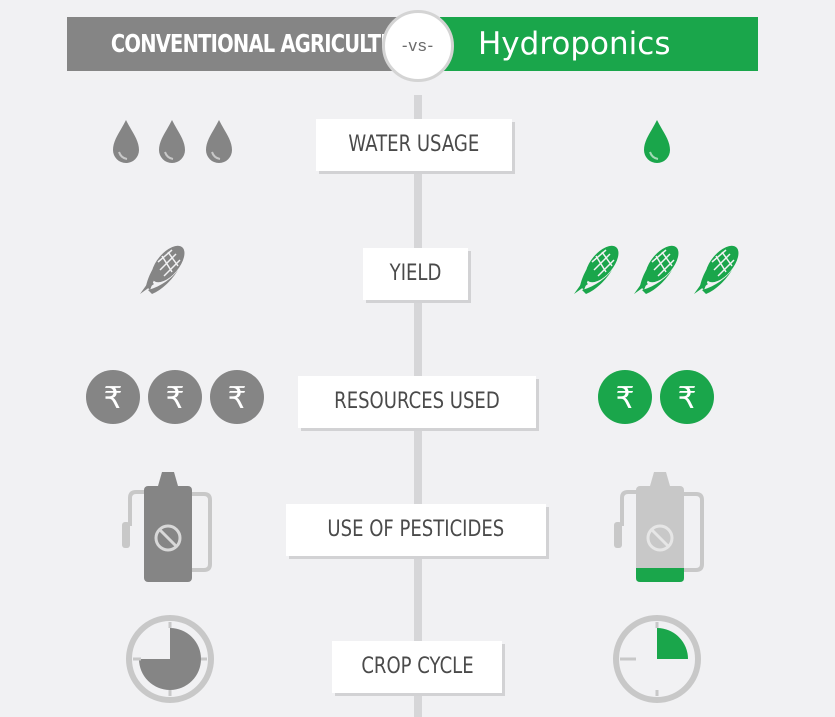 The height and width of the screenshot is (717, 835). What do you see at coordinates (414, 145) in the screenshot?
I see `label-water-usage: WATER USAGE` at bounding box center [414, 145].